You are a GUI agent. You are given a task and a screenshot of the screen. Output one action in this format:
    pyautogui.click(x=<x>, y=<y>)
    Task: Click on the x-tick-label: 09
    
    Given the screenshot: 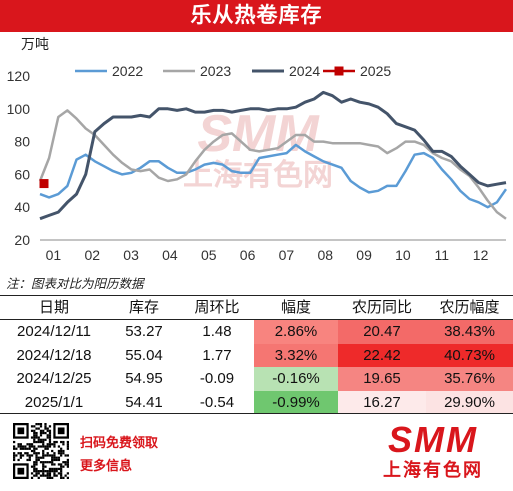 What is the action you would take?
    pyautogui.click(x=364, y=255)
    